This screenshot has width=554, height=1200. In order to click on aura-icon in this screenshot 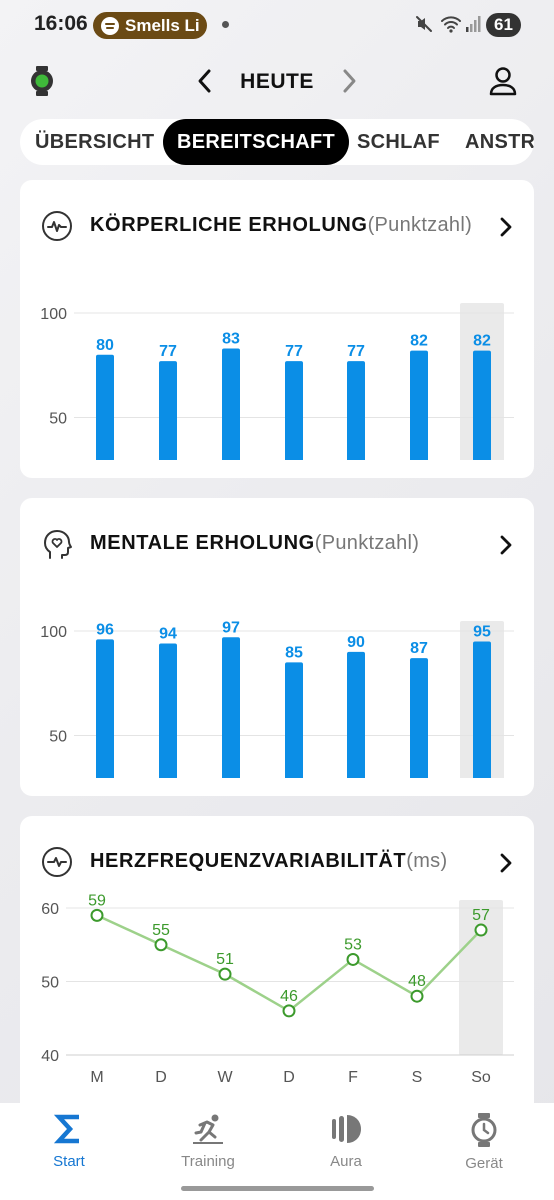, I will do `click(346, 1129)`.